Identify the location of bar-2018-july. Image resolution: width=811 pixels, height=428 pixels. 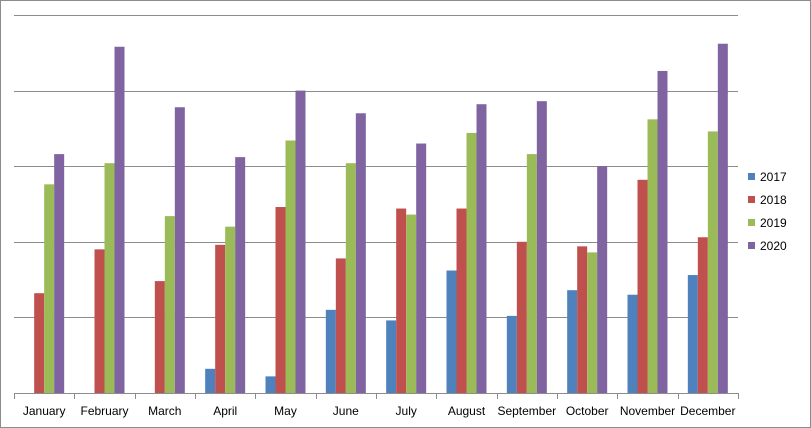
(401, 300).